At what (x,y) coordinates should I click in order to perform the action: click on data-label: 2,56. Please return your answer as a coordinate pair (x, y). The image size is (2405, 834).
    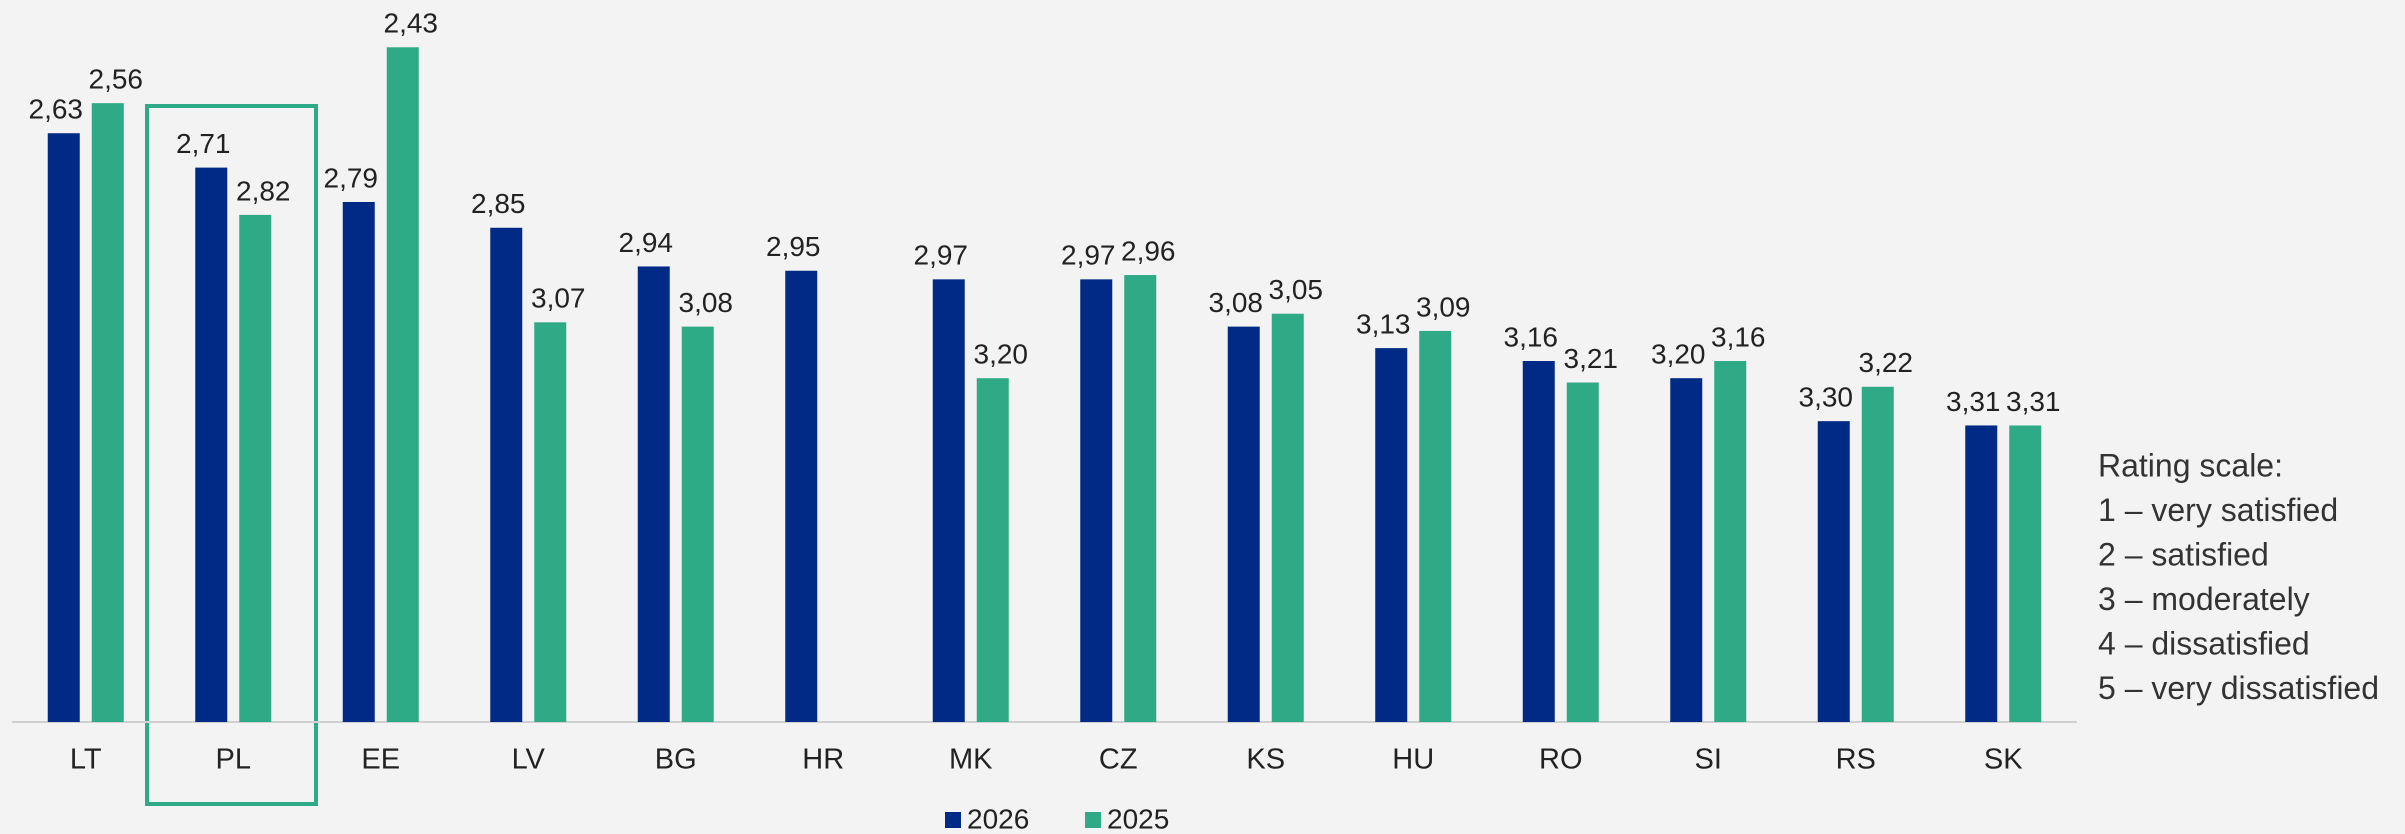
    Looking at the image, I should click on (116, 79).